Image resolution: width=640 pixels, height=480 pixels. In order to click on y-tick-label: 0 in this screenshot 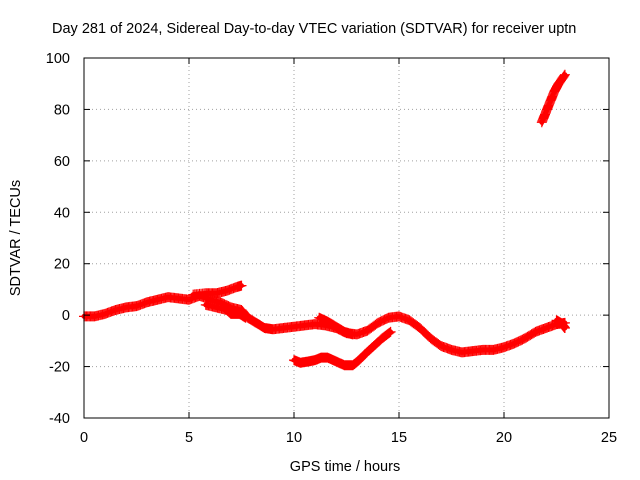, I will do `click(66, 316)`.